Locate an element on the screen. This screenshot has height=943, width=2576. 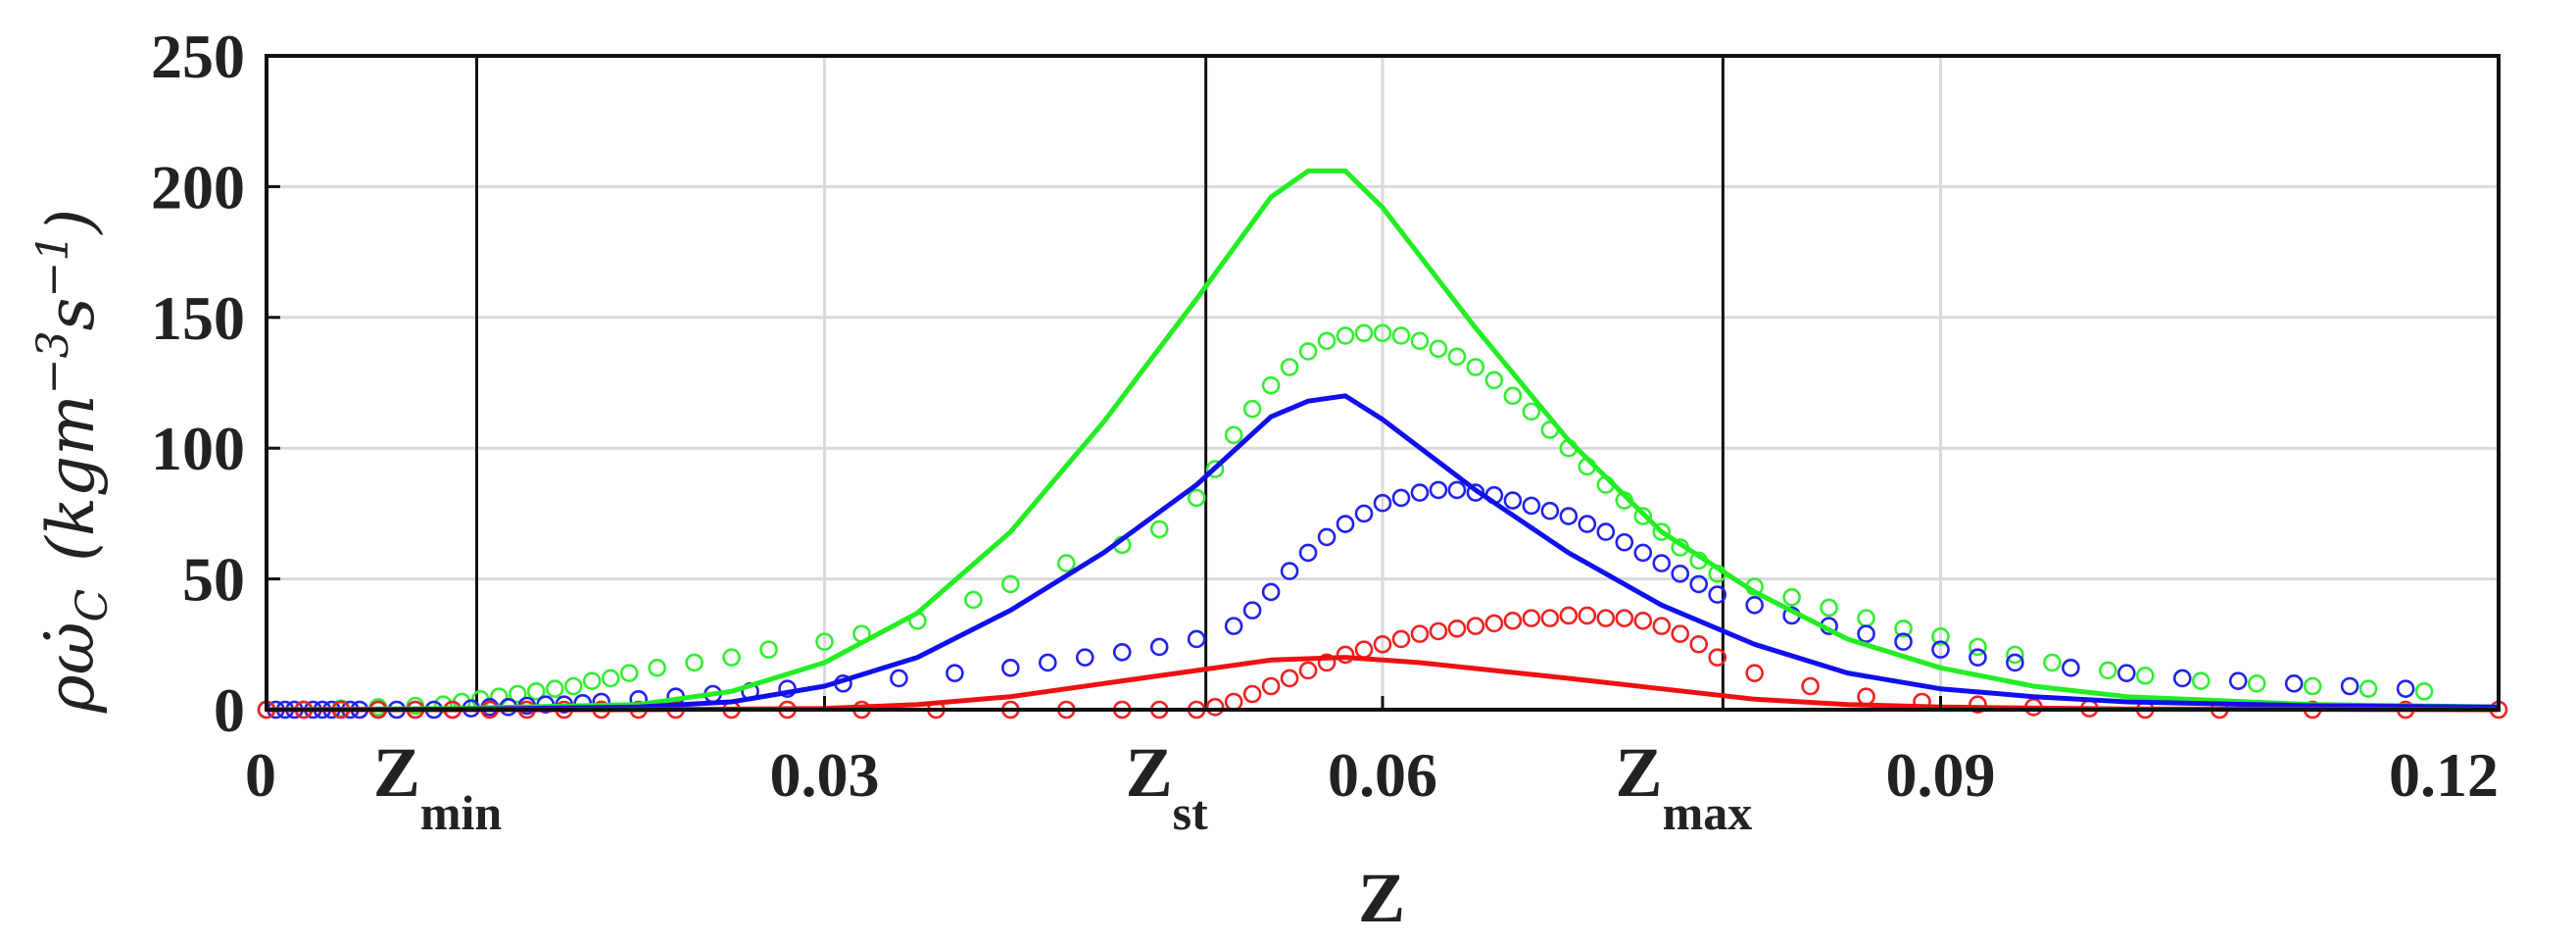
y-tick-label-2: 100 is located at coordinates (198, 448).